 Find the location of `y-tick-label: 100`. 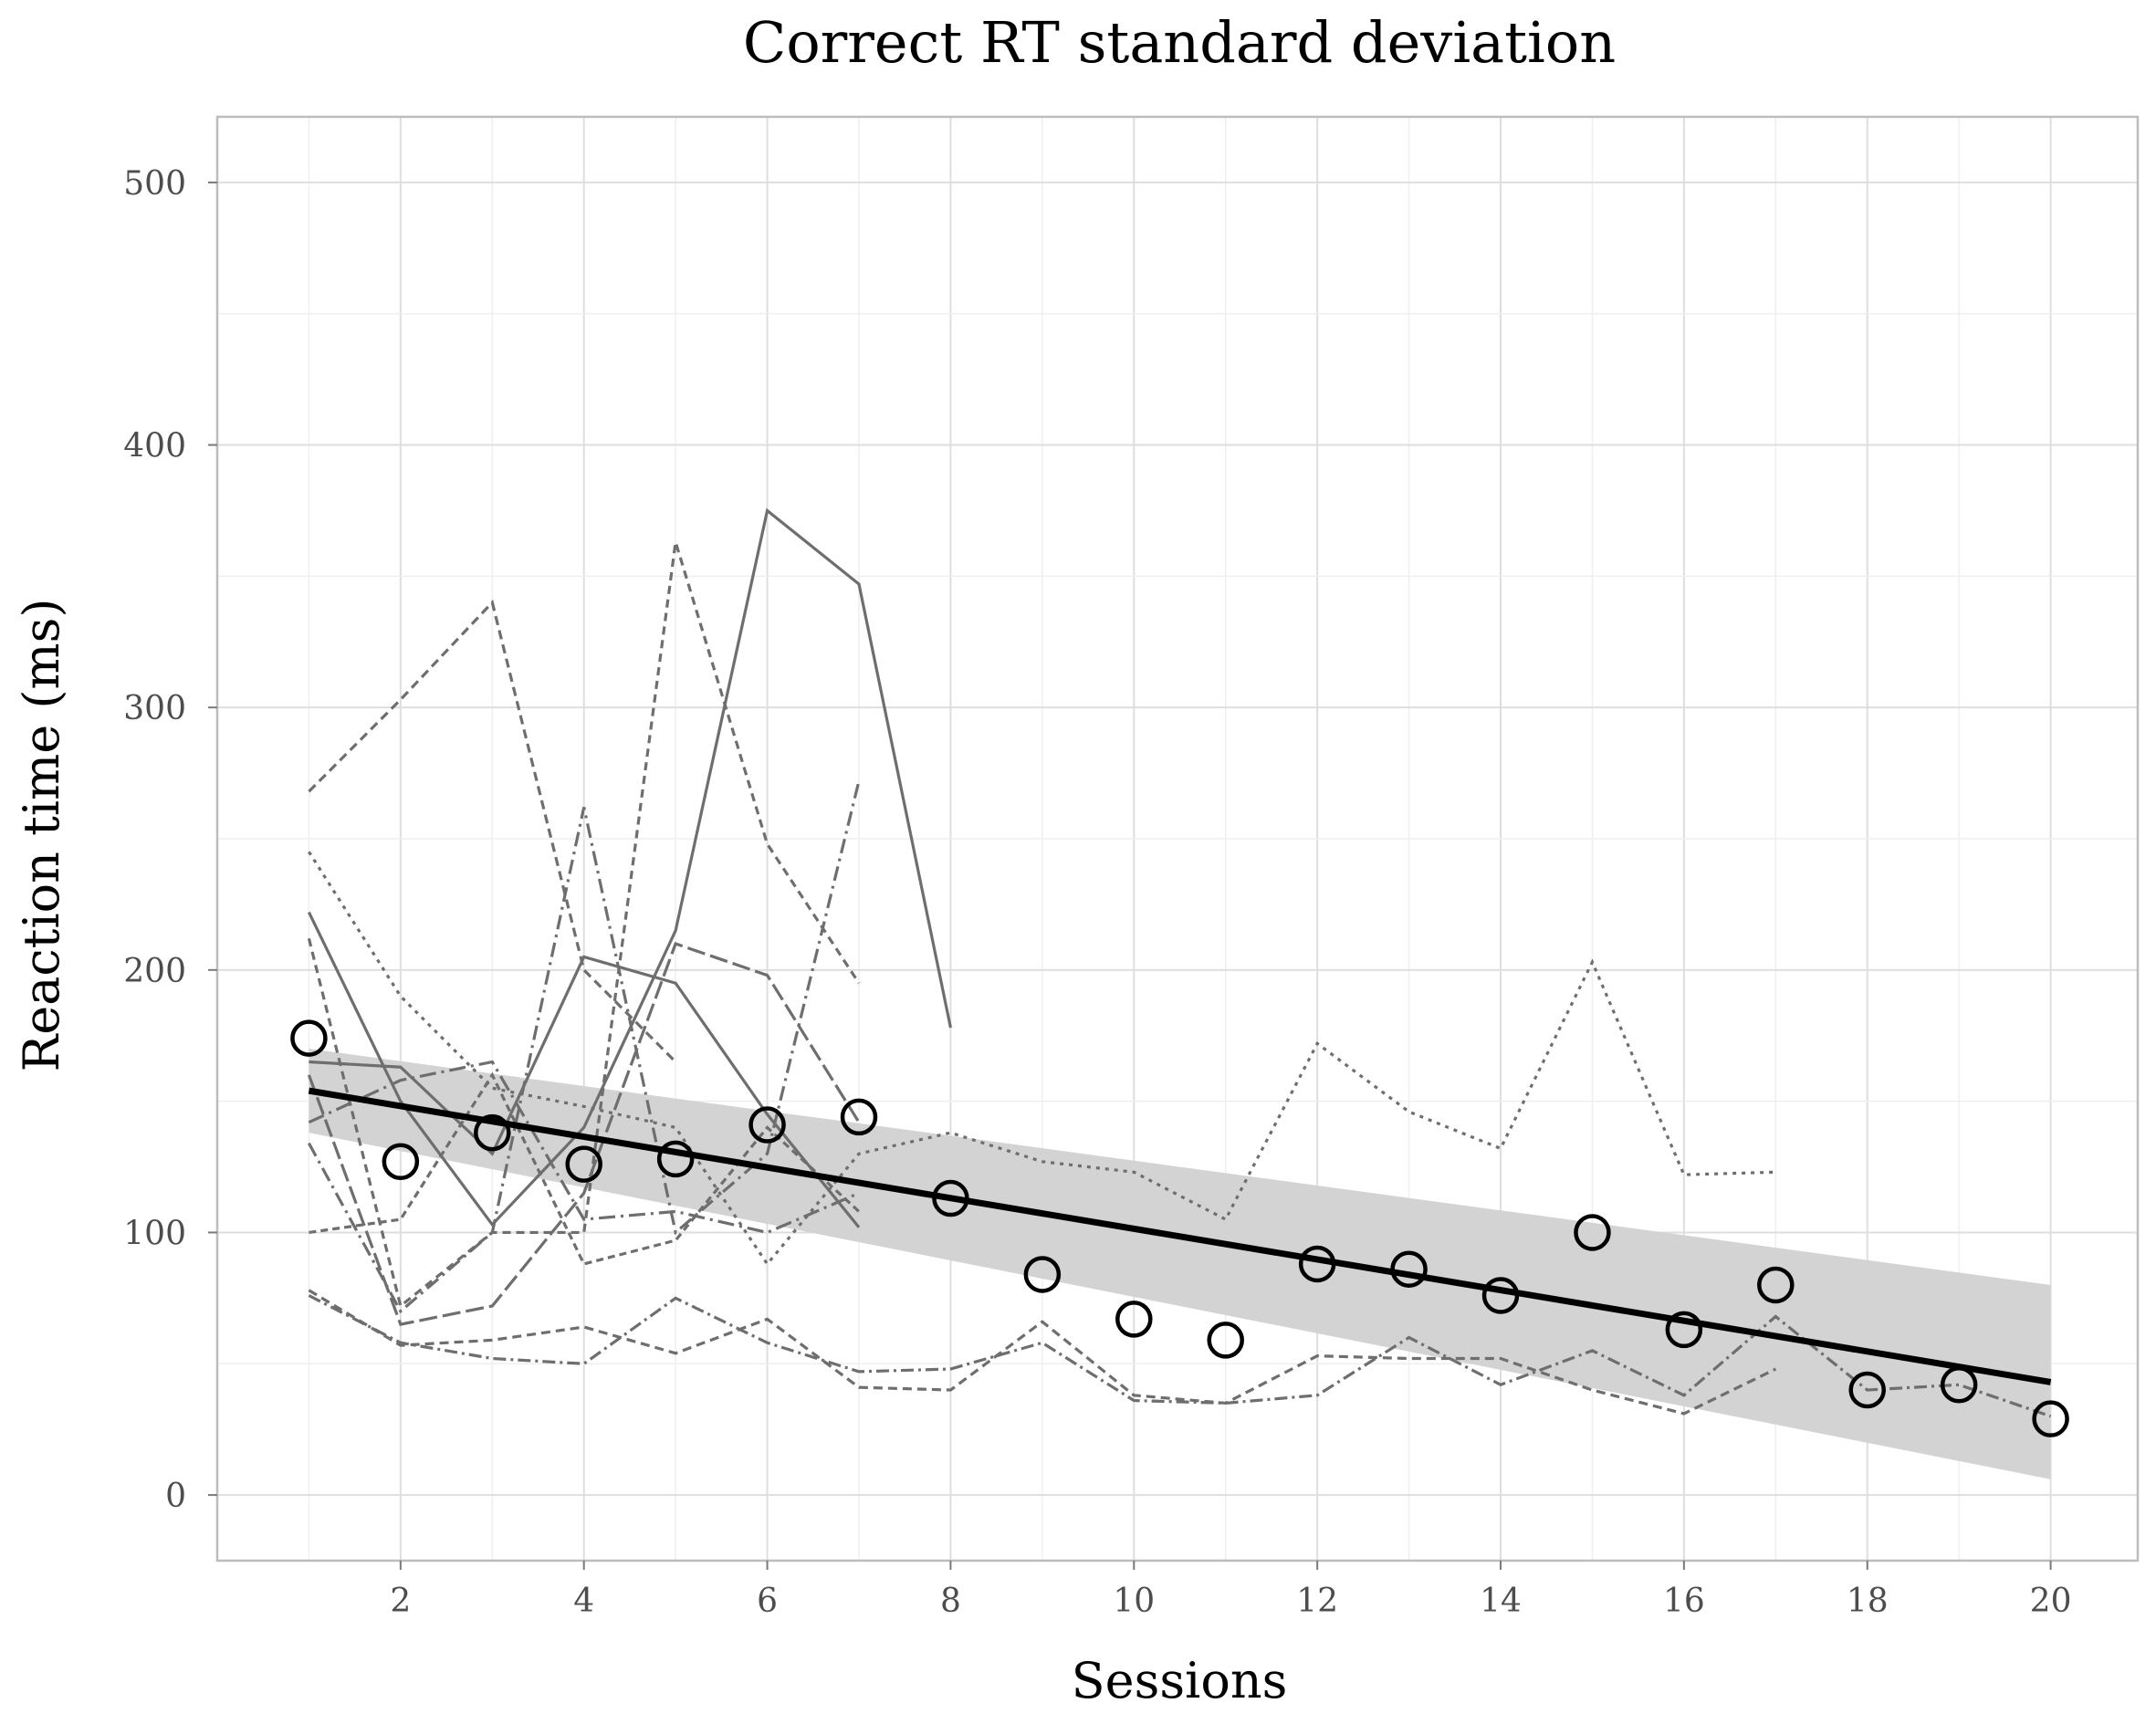

y-tick-label: 100 is located at coordinates (154, 1233).